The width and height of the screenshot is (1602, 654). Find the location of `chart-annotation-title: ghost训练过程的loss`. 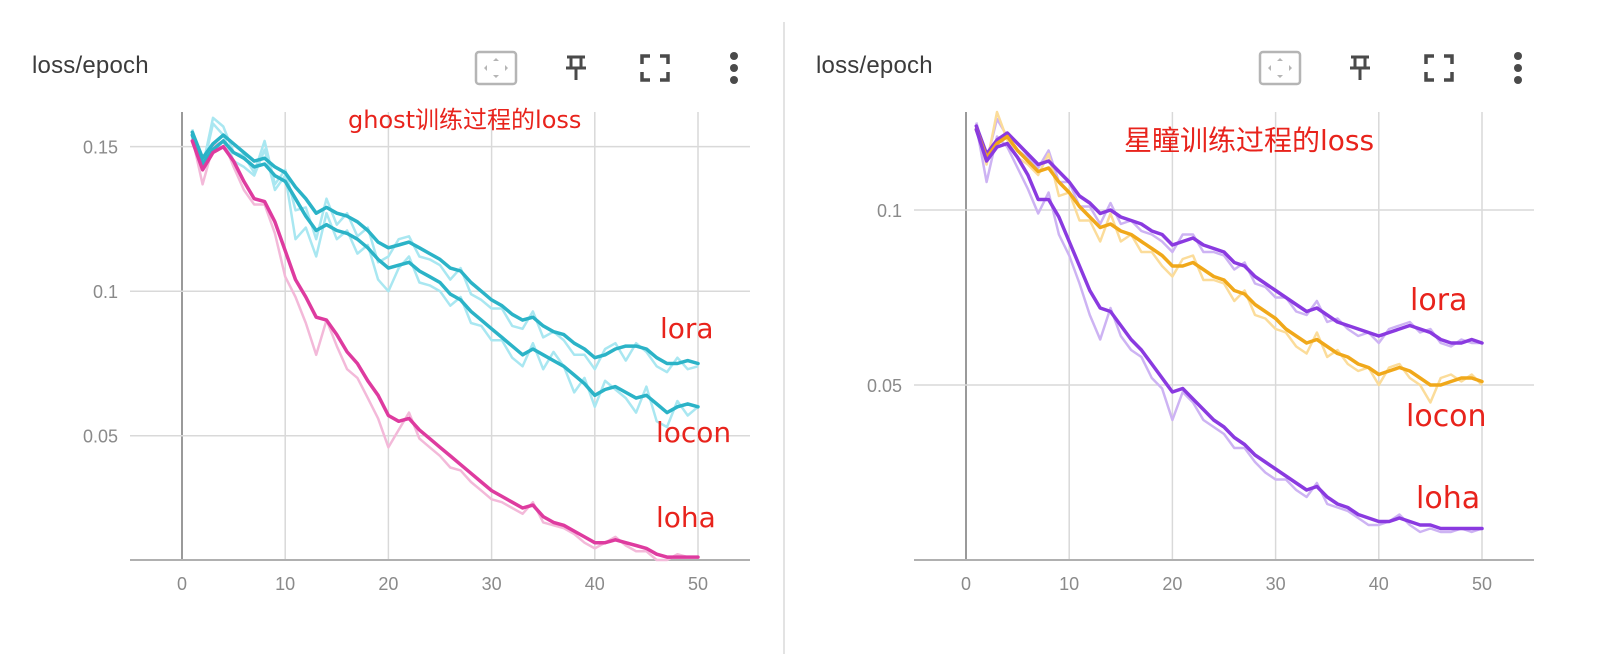

chart-annotation-title: ghost训练过程的loss is located at coordinates (464, 120).